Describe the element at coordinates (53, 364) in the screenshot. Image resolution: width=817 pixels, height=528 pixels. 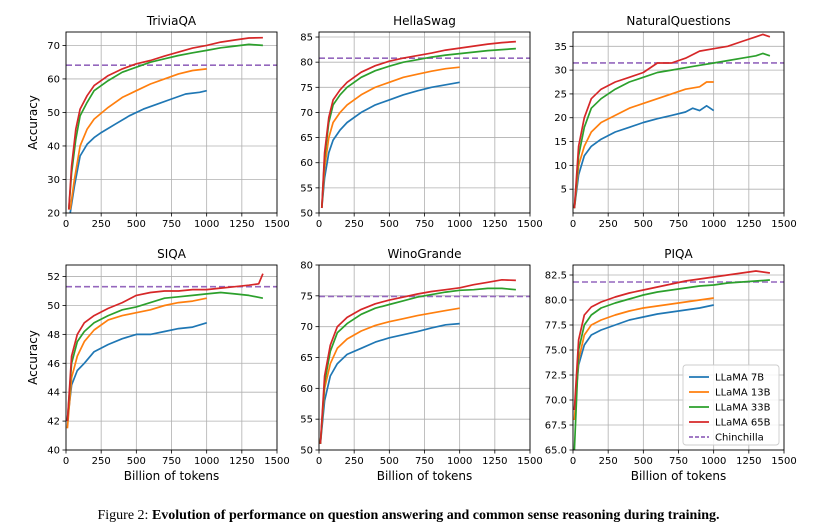
I see `y-tick-label: 46` at that location.